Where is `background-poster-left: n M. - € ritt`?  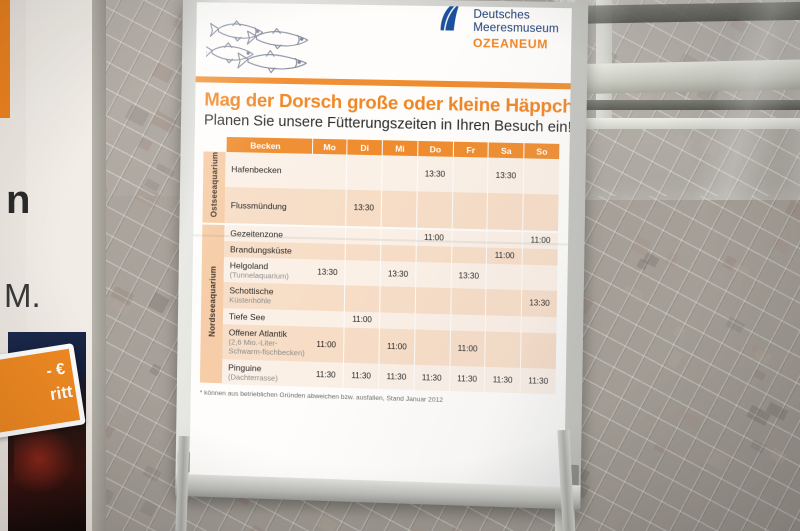 background-poster-left: n M. - € ritt is located at coordinates (46, 265).